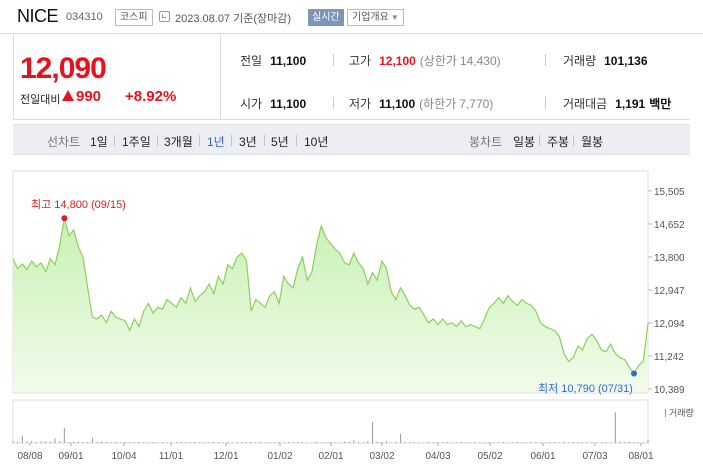 Image resolution: width=703 pixels, height=471 pixels. Describe the element at coordinates (136, 142) in the screenshot. I see `period-1w: 1주일` at that location.